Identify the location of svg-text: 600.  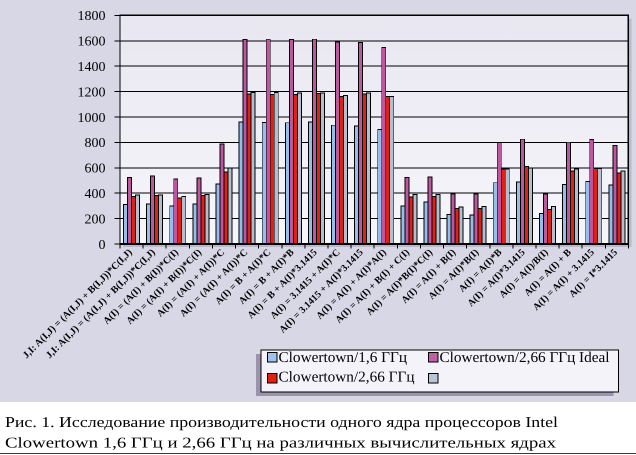
(95, 169).